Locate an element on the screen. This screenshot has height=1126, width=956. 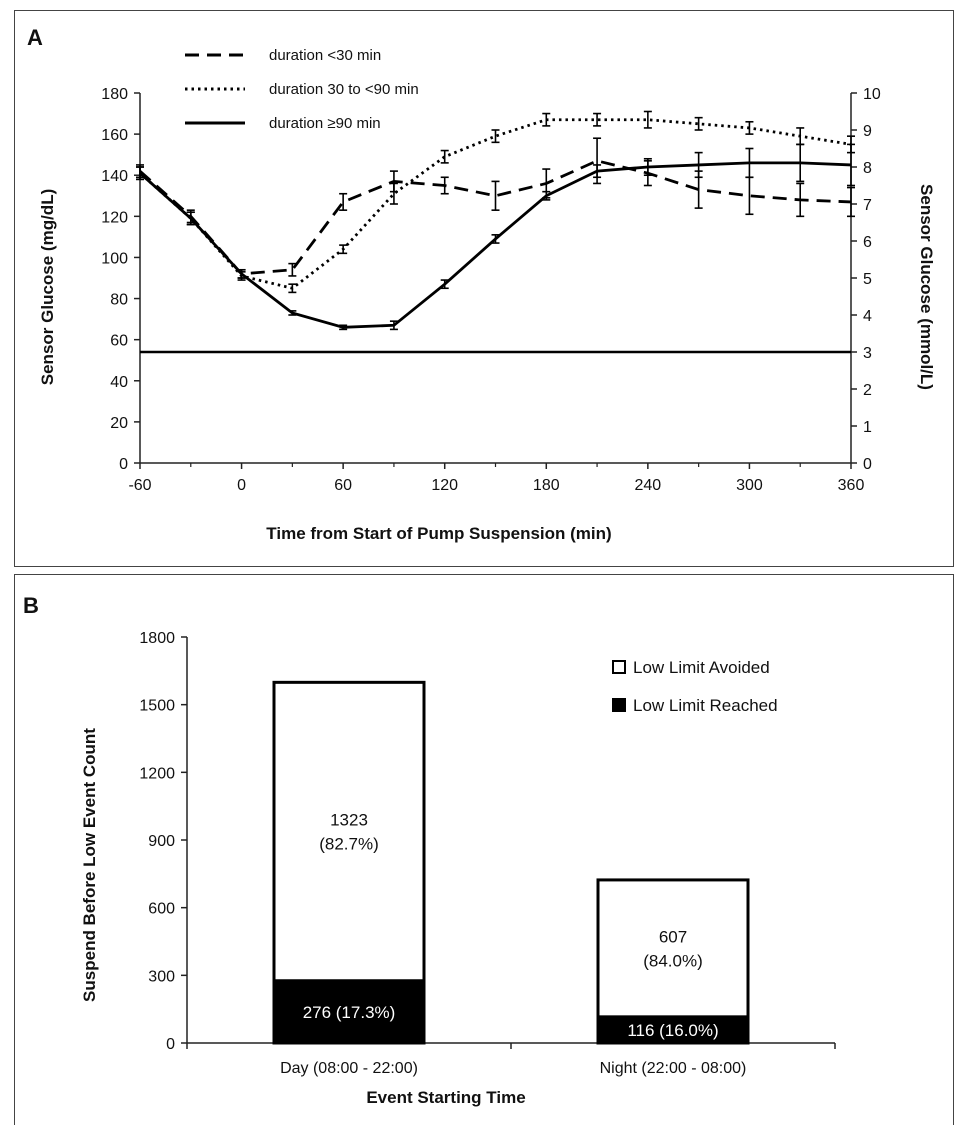
y-tick-label: 600 is located at coordinates (161, 909).